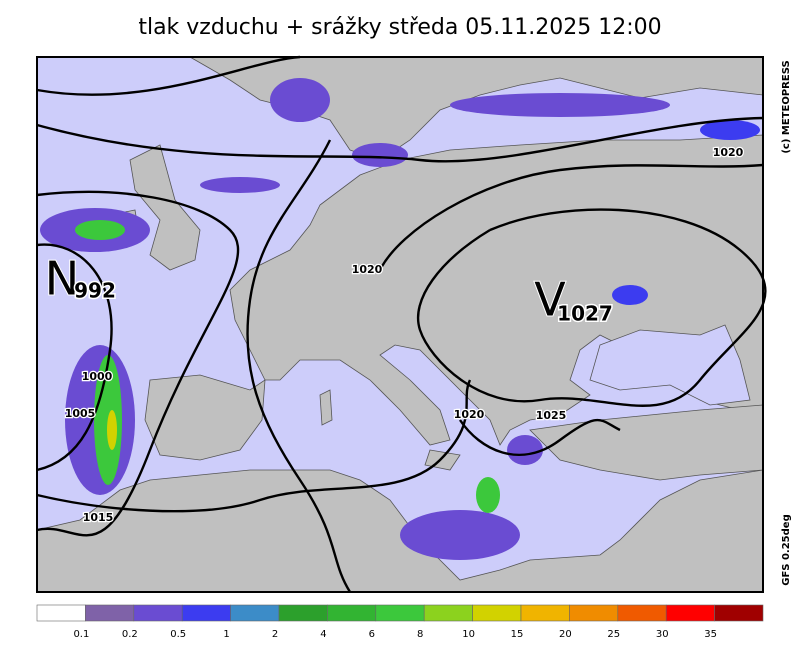  Describe the element at coordinates (80, 413) in the screenshot. I see `isobar-label: 1005` at that location.